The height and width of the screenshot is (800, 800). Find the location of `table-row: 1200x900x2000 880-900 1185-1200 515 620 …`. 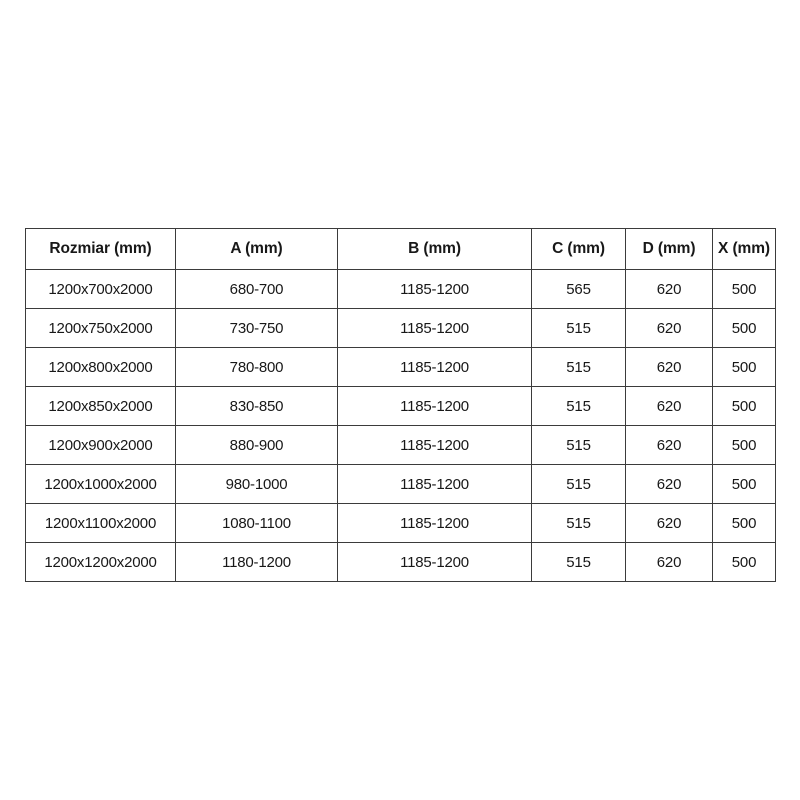

table-row: 1200x900x2000 880-900 1185-1200 515 620 … is located at coordinates (400, 445).